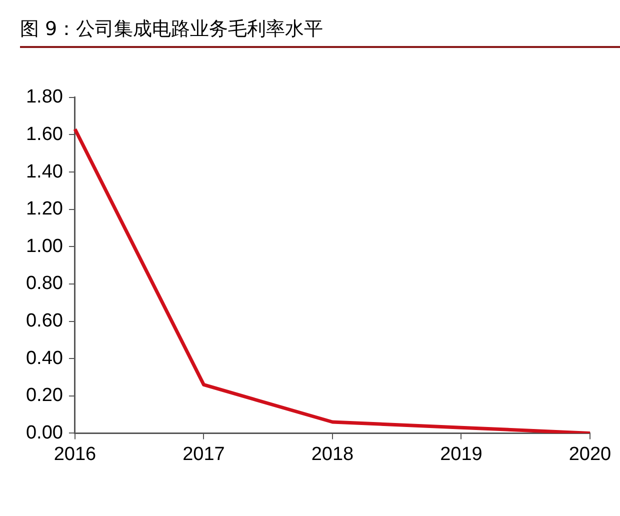 This screenshot has height=516, width=620. I want to click on y-tick-label: 0.40, so click(44, 358).